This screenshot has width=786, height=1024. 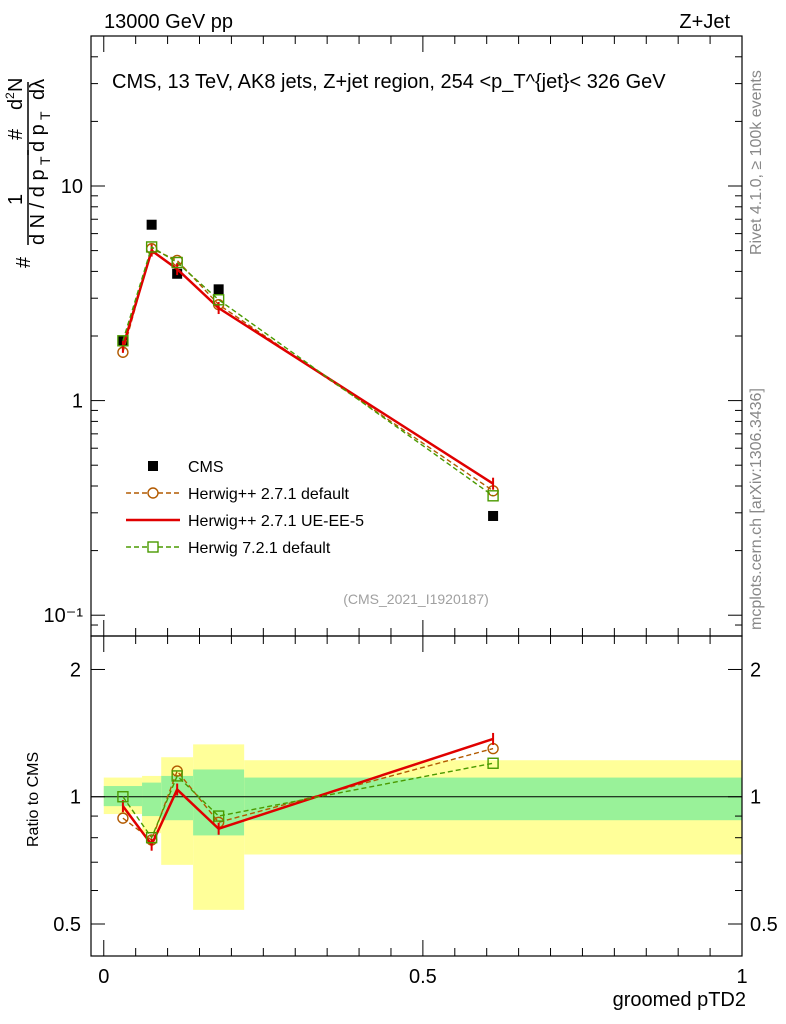 What do you see at coordinates (153, 493) in the screenshot?
I see `legend-marker-circle` at bounding box center [153, 493].